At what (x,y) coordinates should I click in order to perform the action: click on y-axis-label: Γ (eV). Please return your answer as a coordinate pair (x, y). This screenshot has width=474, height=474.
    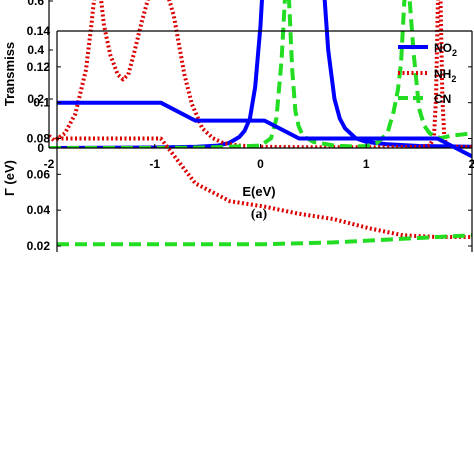
    Looking at the image, I should click on (9, 178).